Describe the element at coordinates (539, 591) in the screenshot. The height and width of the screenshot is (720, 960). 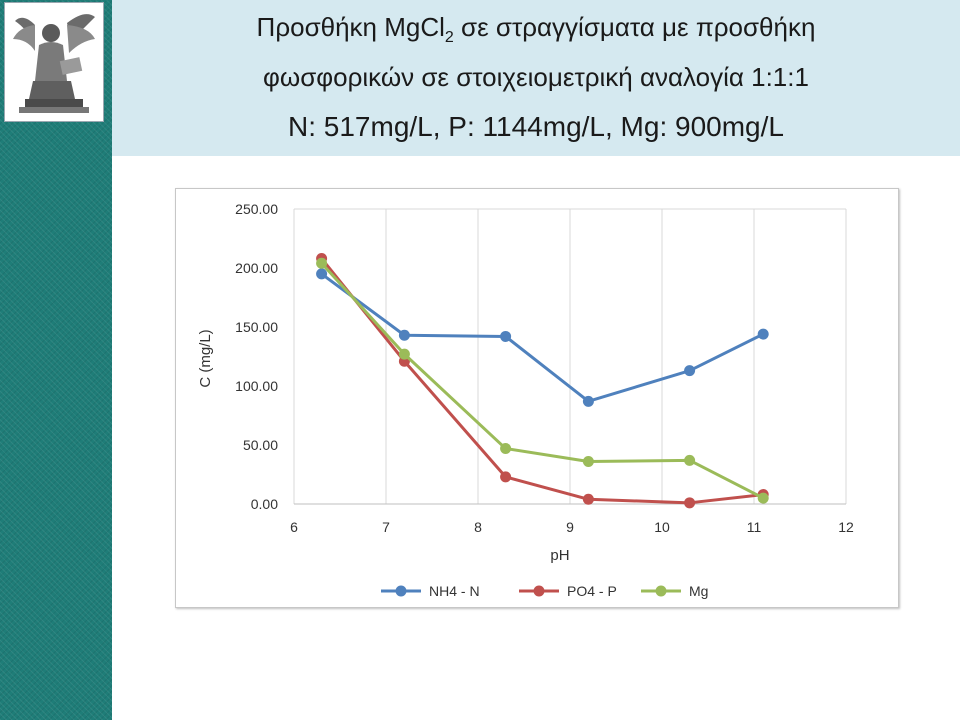
I see `legend-marker-po4-p` at that location.